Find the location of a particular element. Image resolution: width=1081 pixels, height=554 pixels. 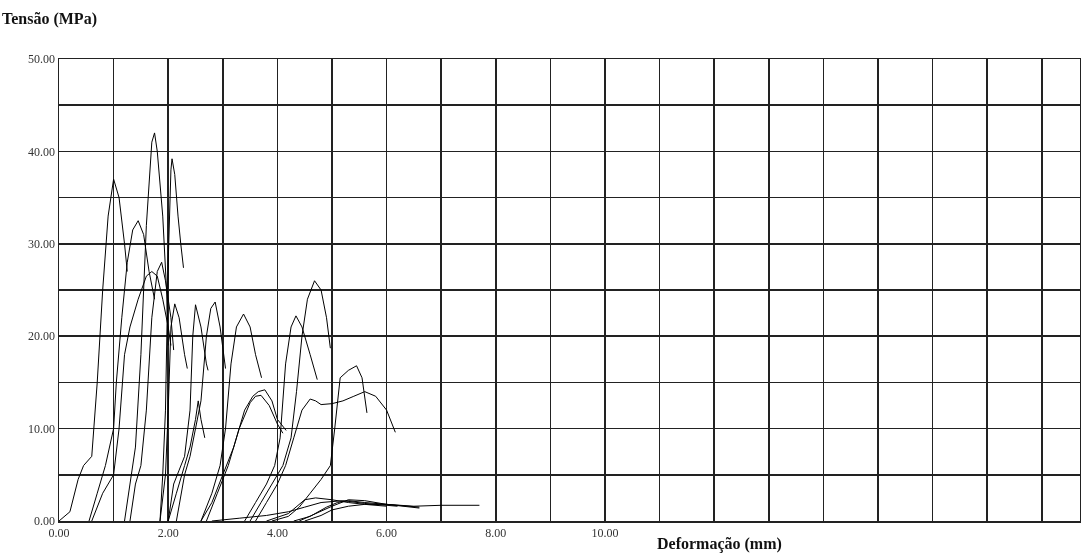

y-axis-title: Tensão (MPa) is located at coordinates (49, 19).